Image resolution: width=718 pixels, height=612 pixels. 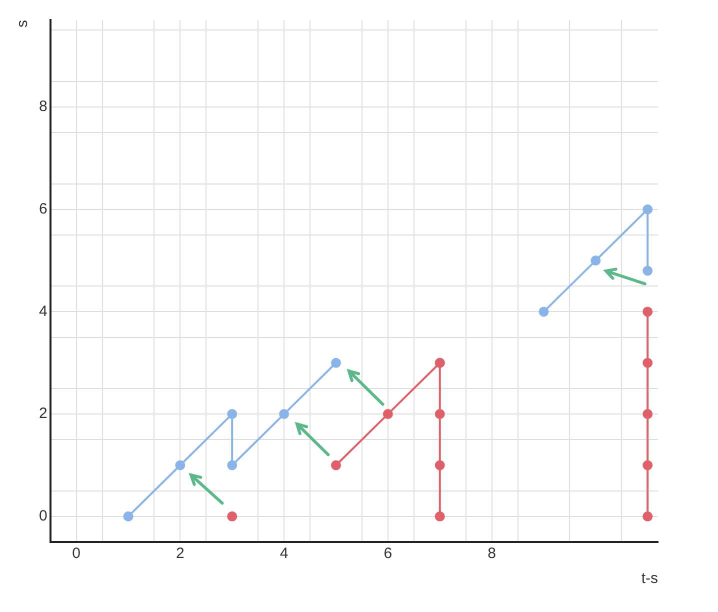 I want to click on x-tick-label: 2, so click(x=180, y=553).